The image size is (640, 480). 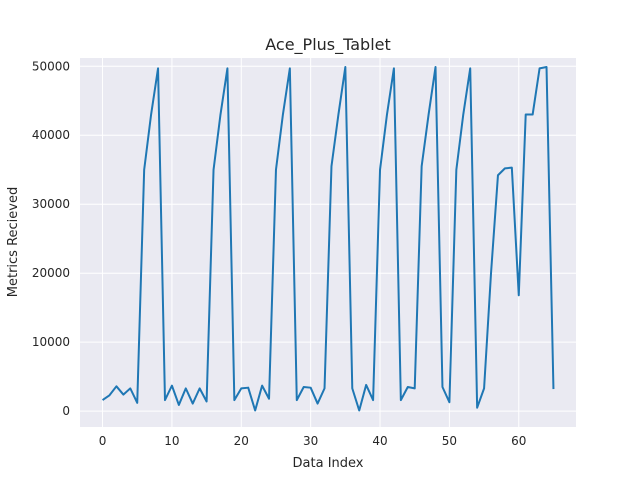 What do you see at coordinates (103, 441) in the screenshot?
I see `x-tick-label: 0` at bounding box center [103, 441].